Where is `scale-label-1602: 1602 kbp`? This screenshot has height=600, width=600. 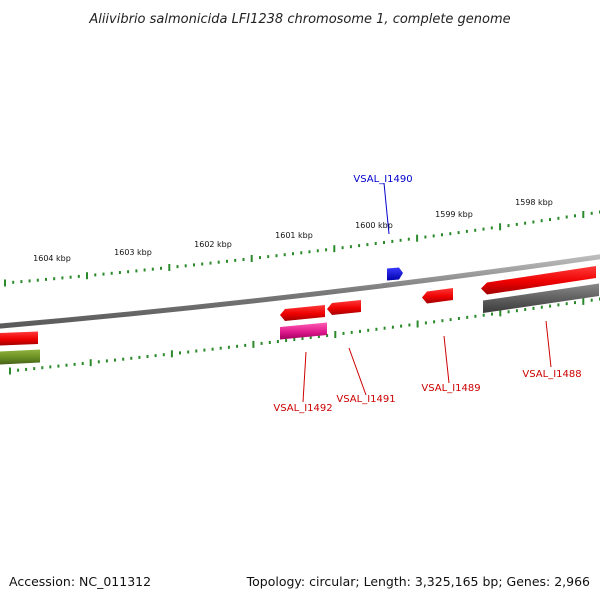 scale-label-1602: 1602 kbp is located at coordinates (213, 244).